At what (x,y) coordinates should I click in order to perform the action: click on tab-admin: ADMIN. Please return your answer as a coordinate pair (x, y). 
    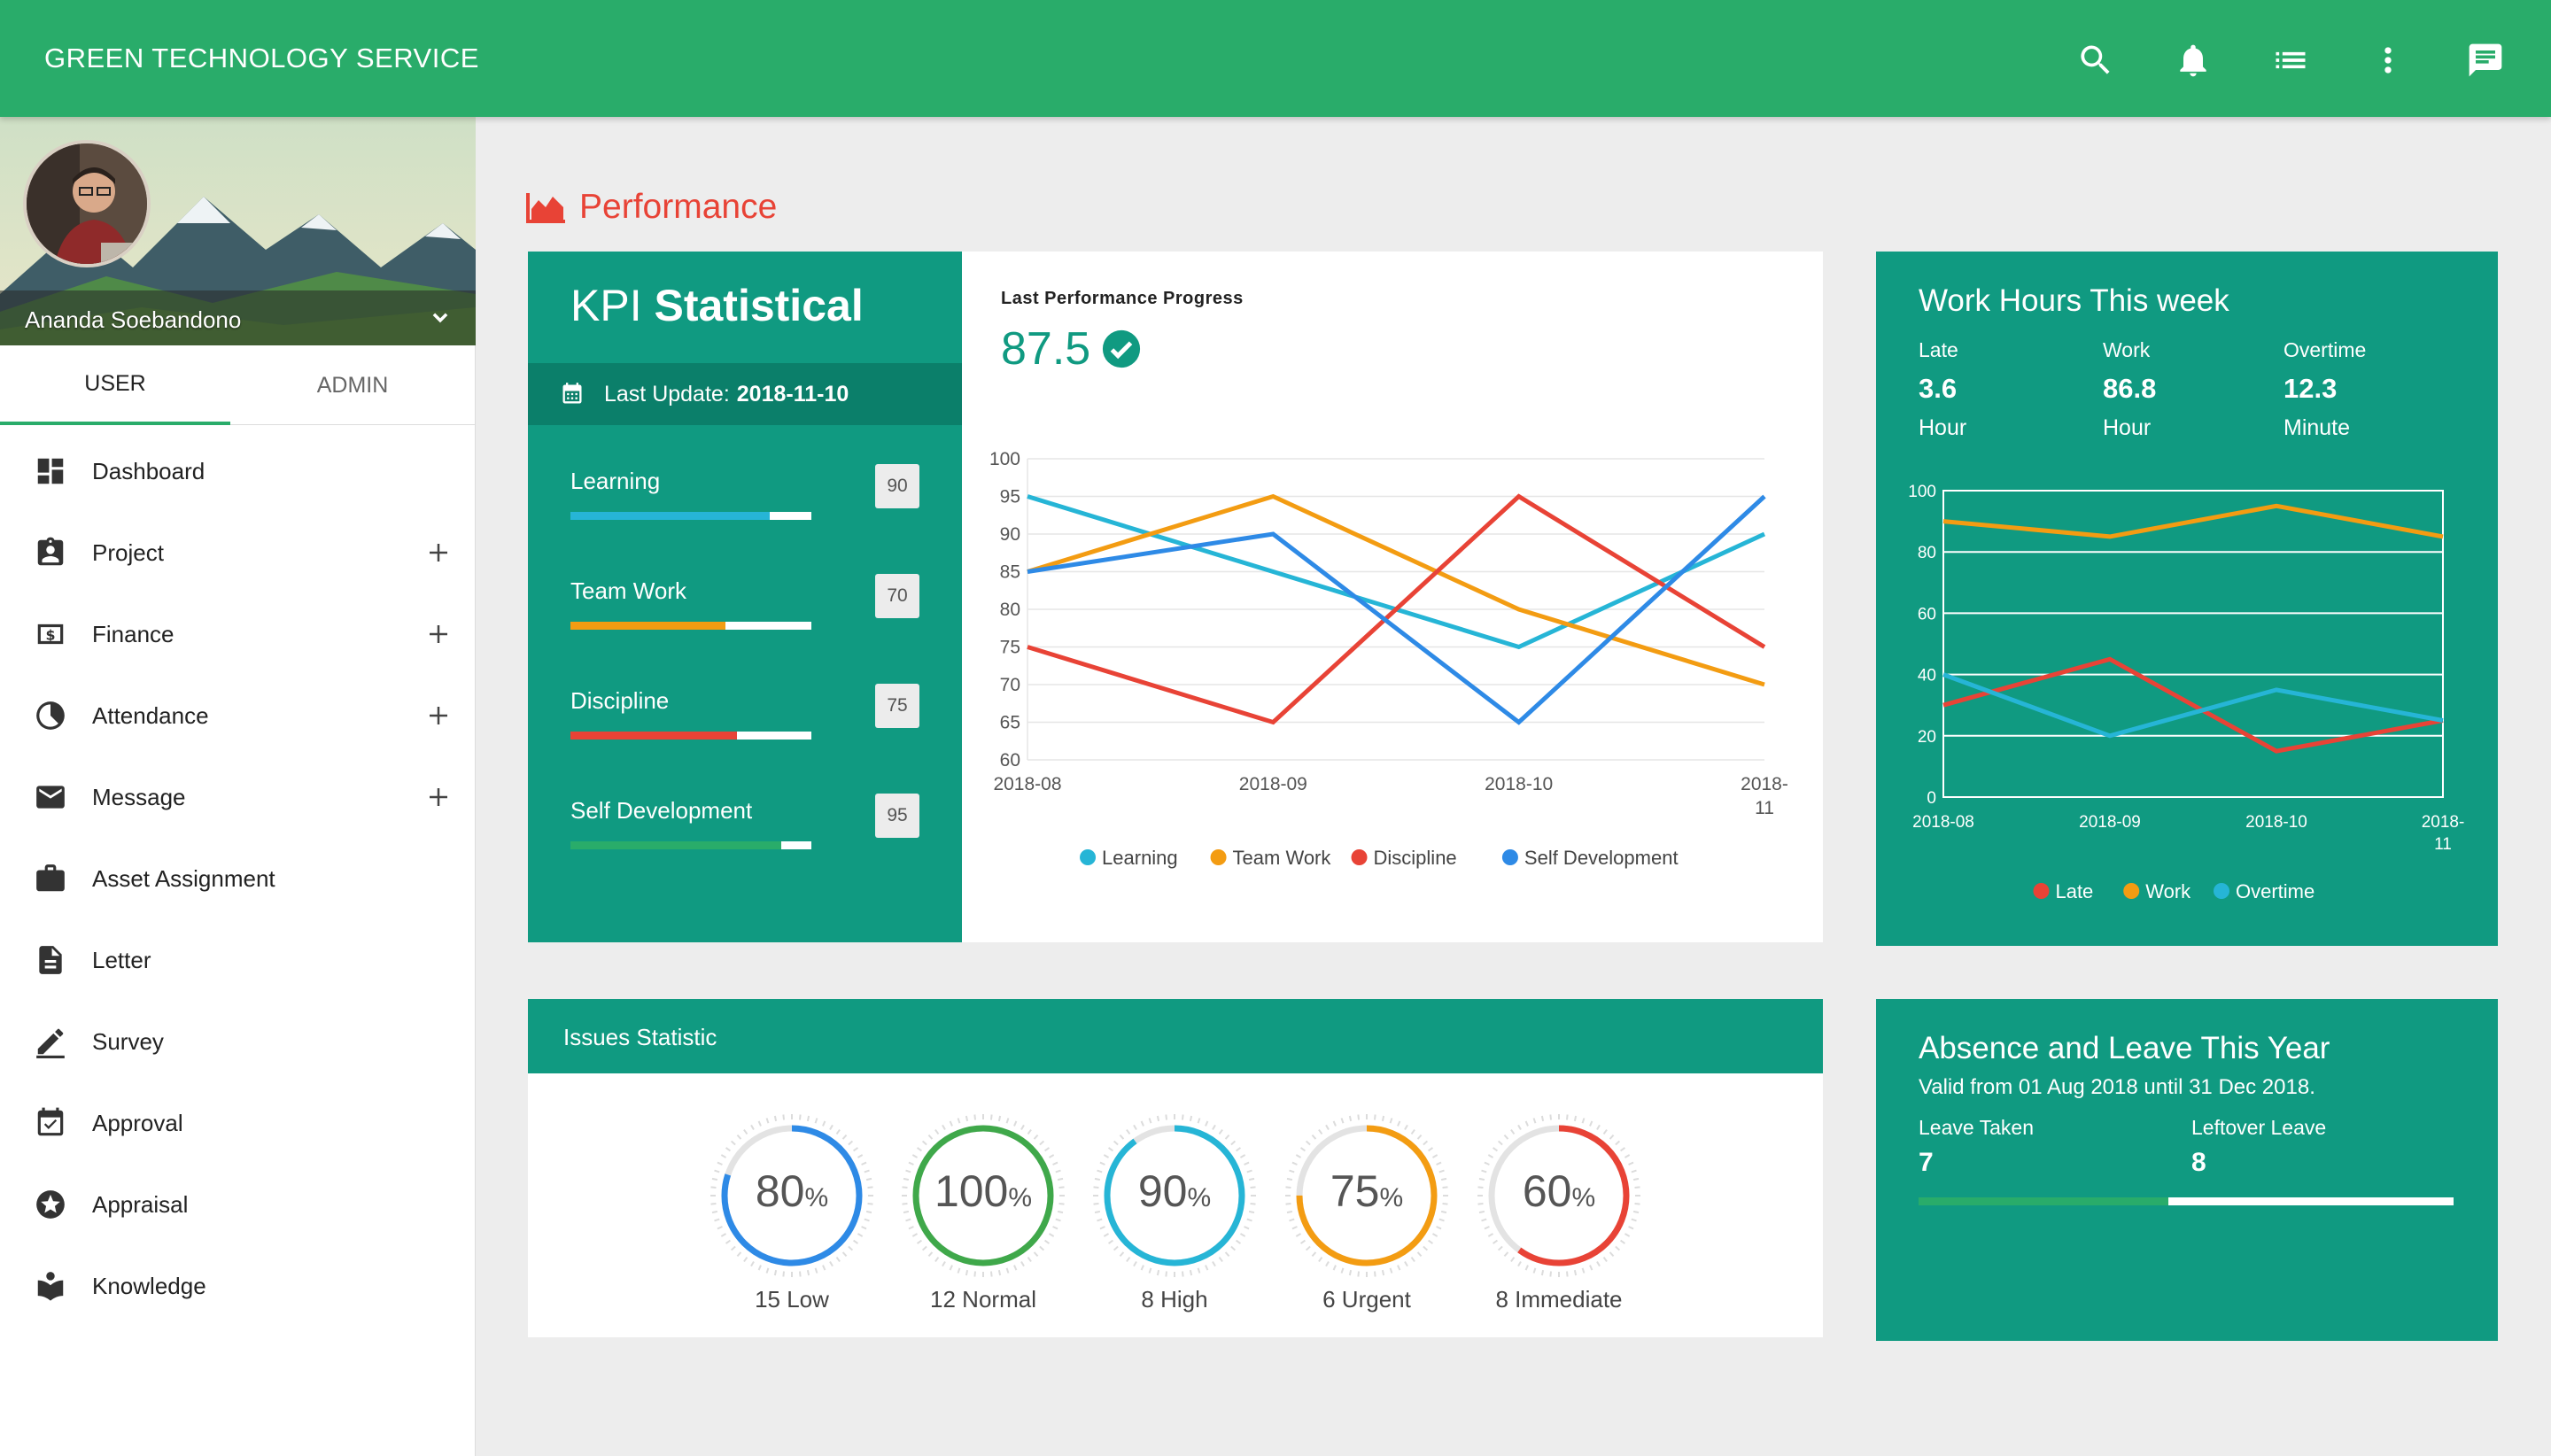
    Looking at the image, I should click on (352, 385).